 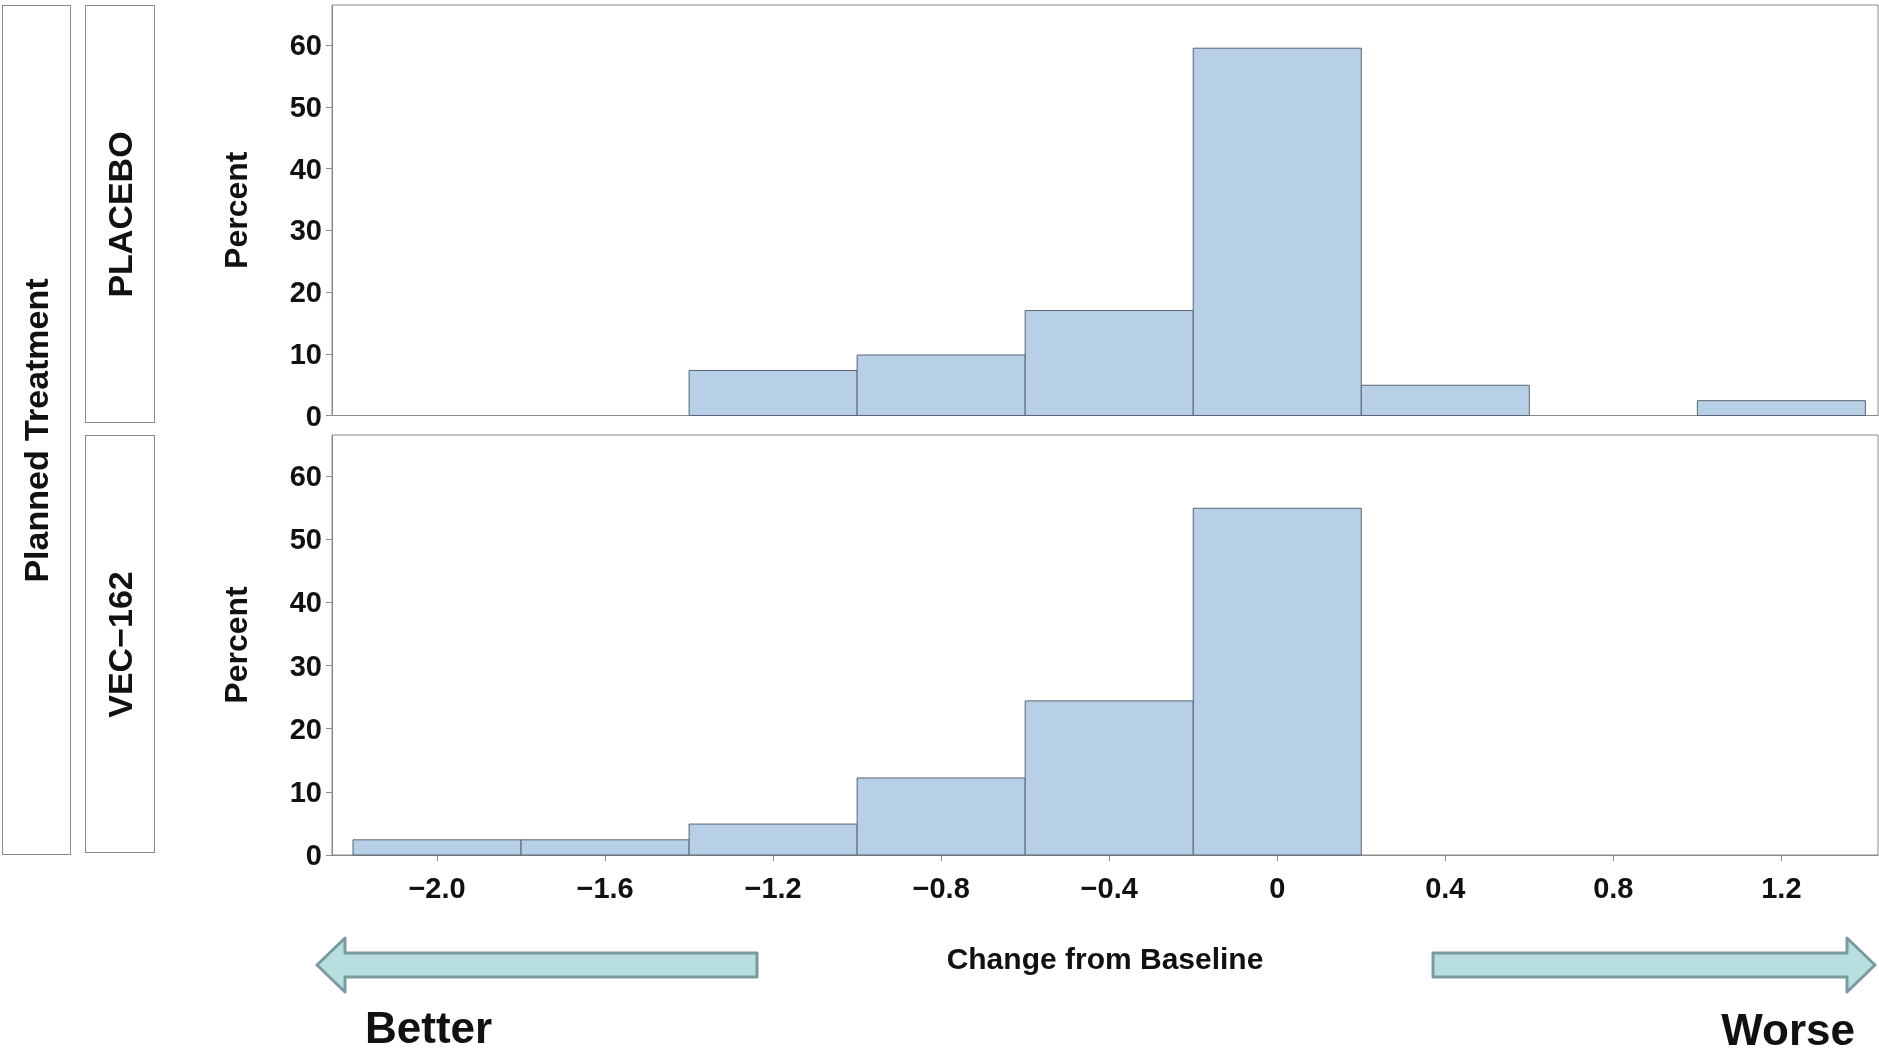 What do you see at coordinates (437, 887) in the screenshot?
I see `x-tick-label: −2.0` at bounding box center [437, 887].